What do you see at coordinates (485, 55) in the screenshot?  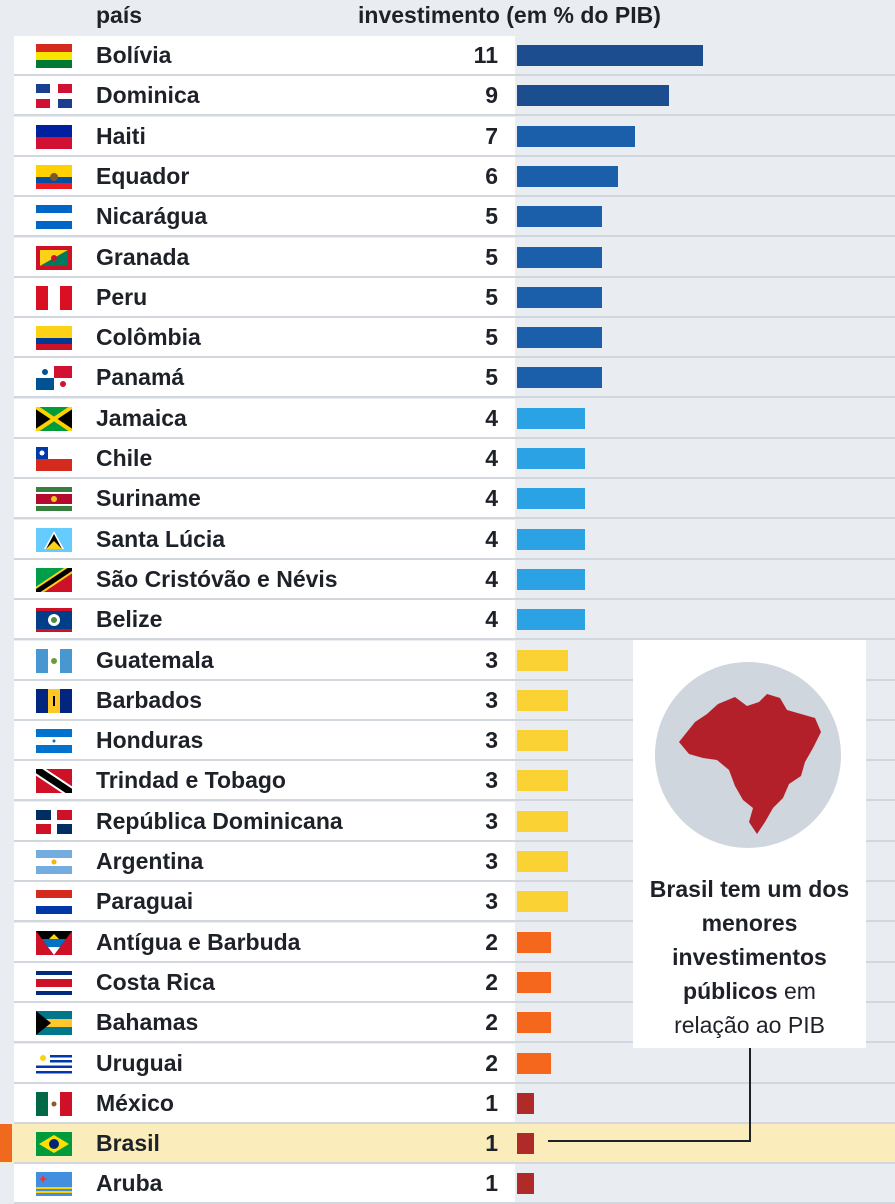 I see `data-label: 11` at bounding box center [485, 55].